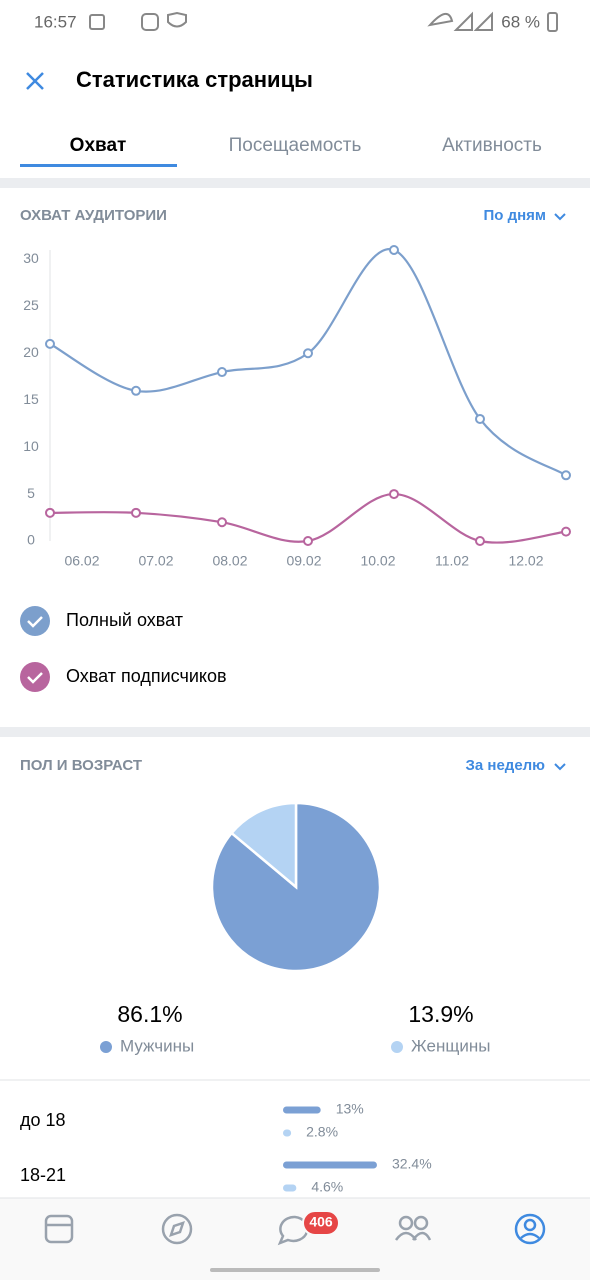 The width and height of the screenshot is (590, 1285). What do you see at coordinates (155, 561) in the screenshot?
I see `x-tick-label: 07.02` at bounding box center [155, 561].